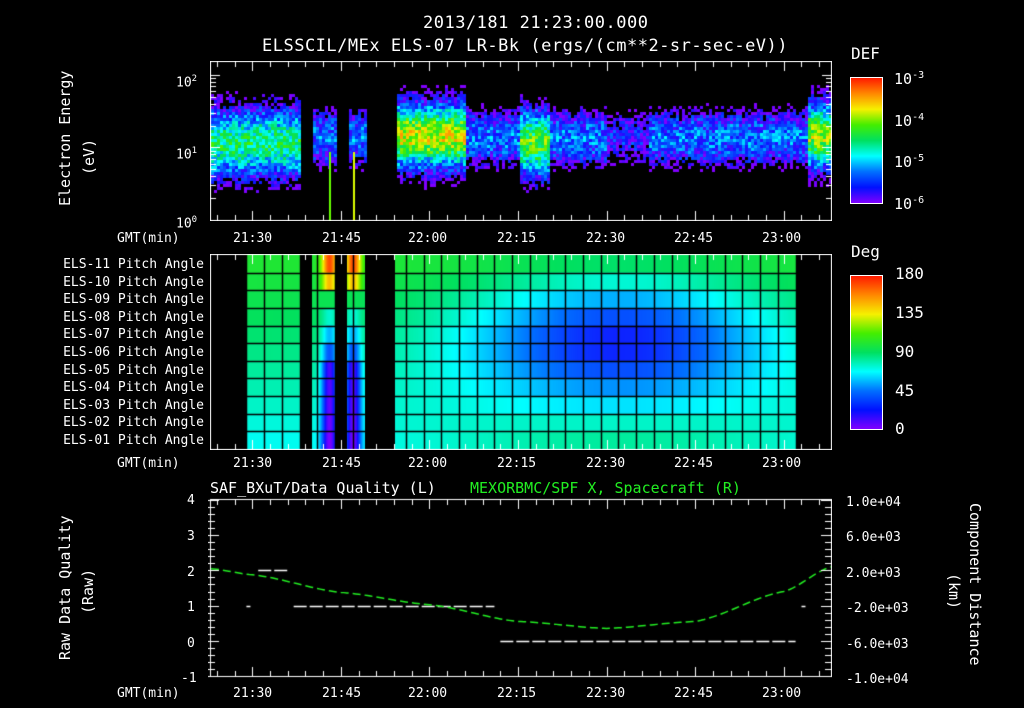  What do you see at coordinates (191, 572) in the screenshot?
I see `quality-ytick: 2` at bounding box center [191, 572].